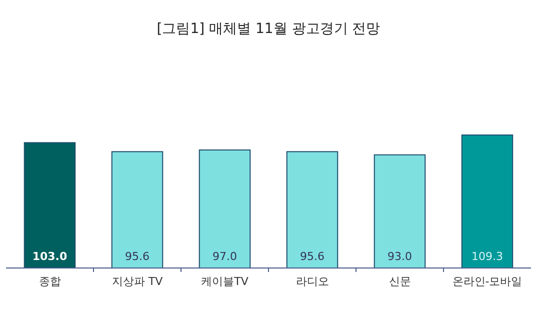  What do you see at coordinates (49, 281) in the screenshot?
I see `x-tick-label: 종합` at bounding box center [49, 281].